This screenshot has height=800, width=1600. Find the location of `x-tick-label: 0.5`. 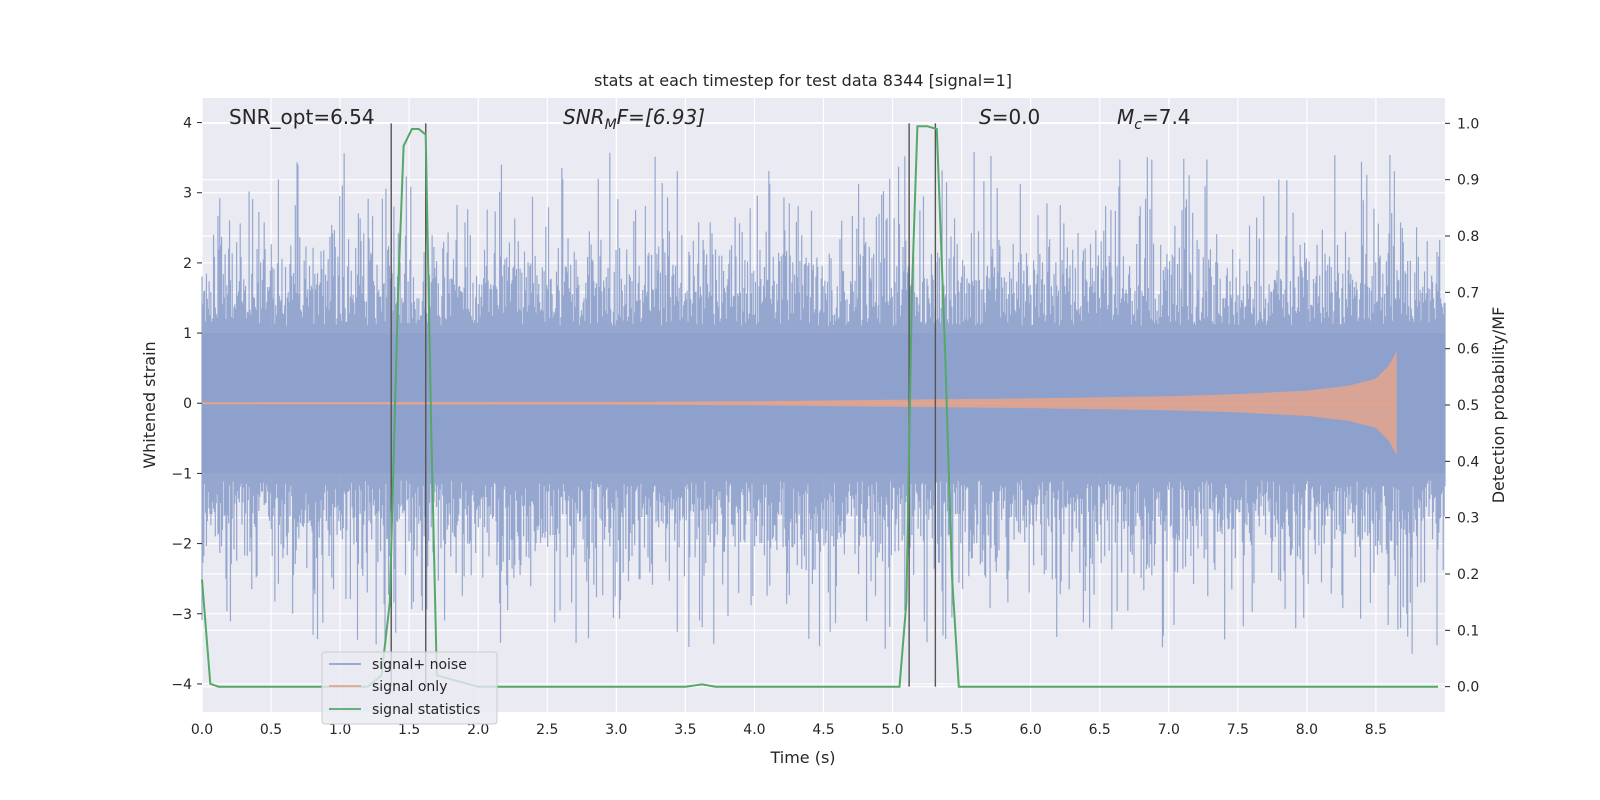

x-tick-label: 0.5 is located at coordinates (271, 730).